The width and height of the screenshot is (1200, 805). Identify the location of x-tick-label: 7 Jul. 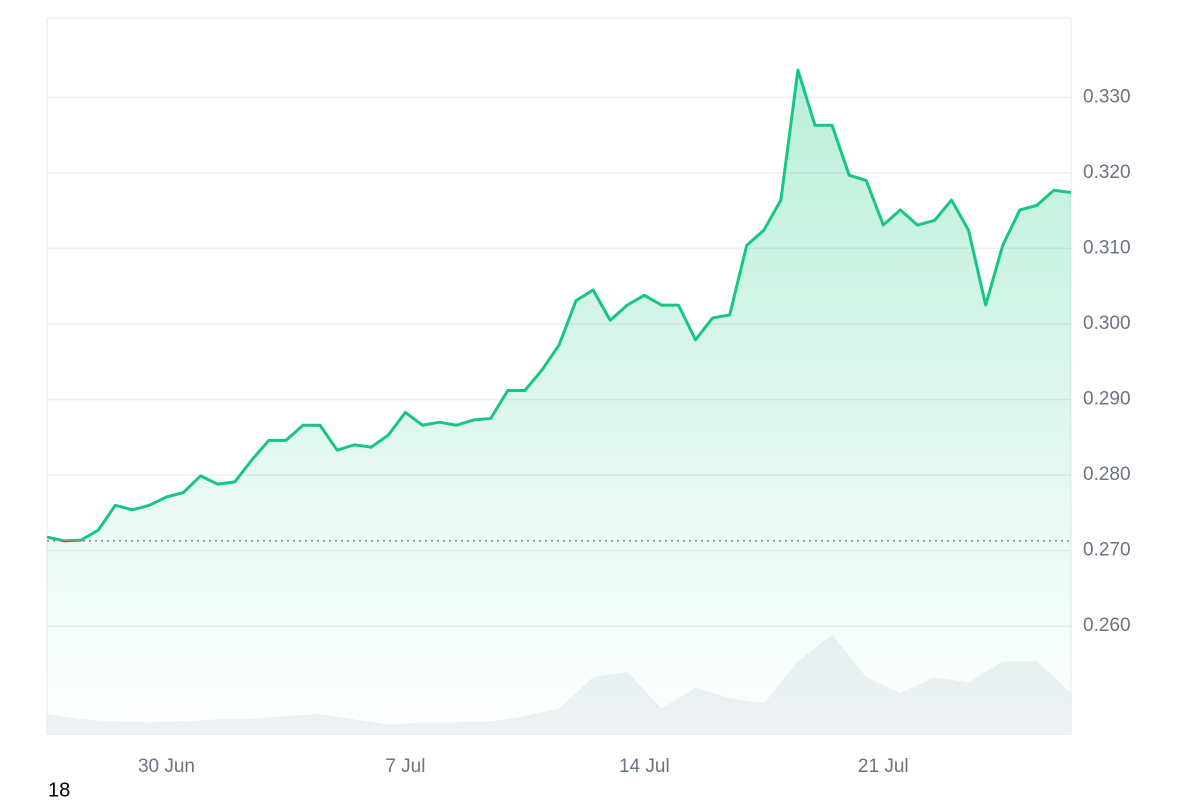
(405, 766).